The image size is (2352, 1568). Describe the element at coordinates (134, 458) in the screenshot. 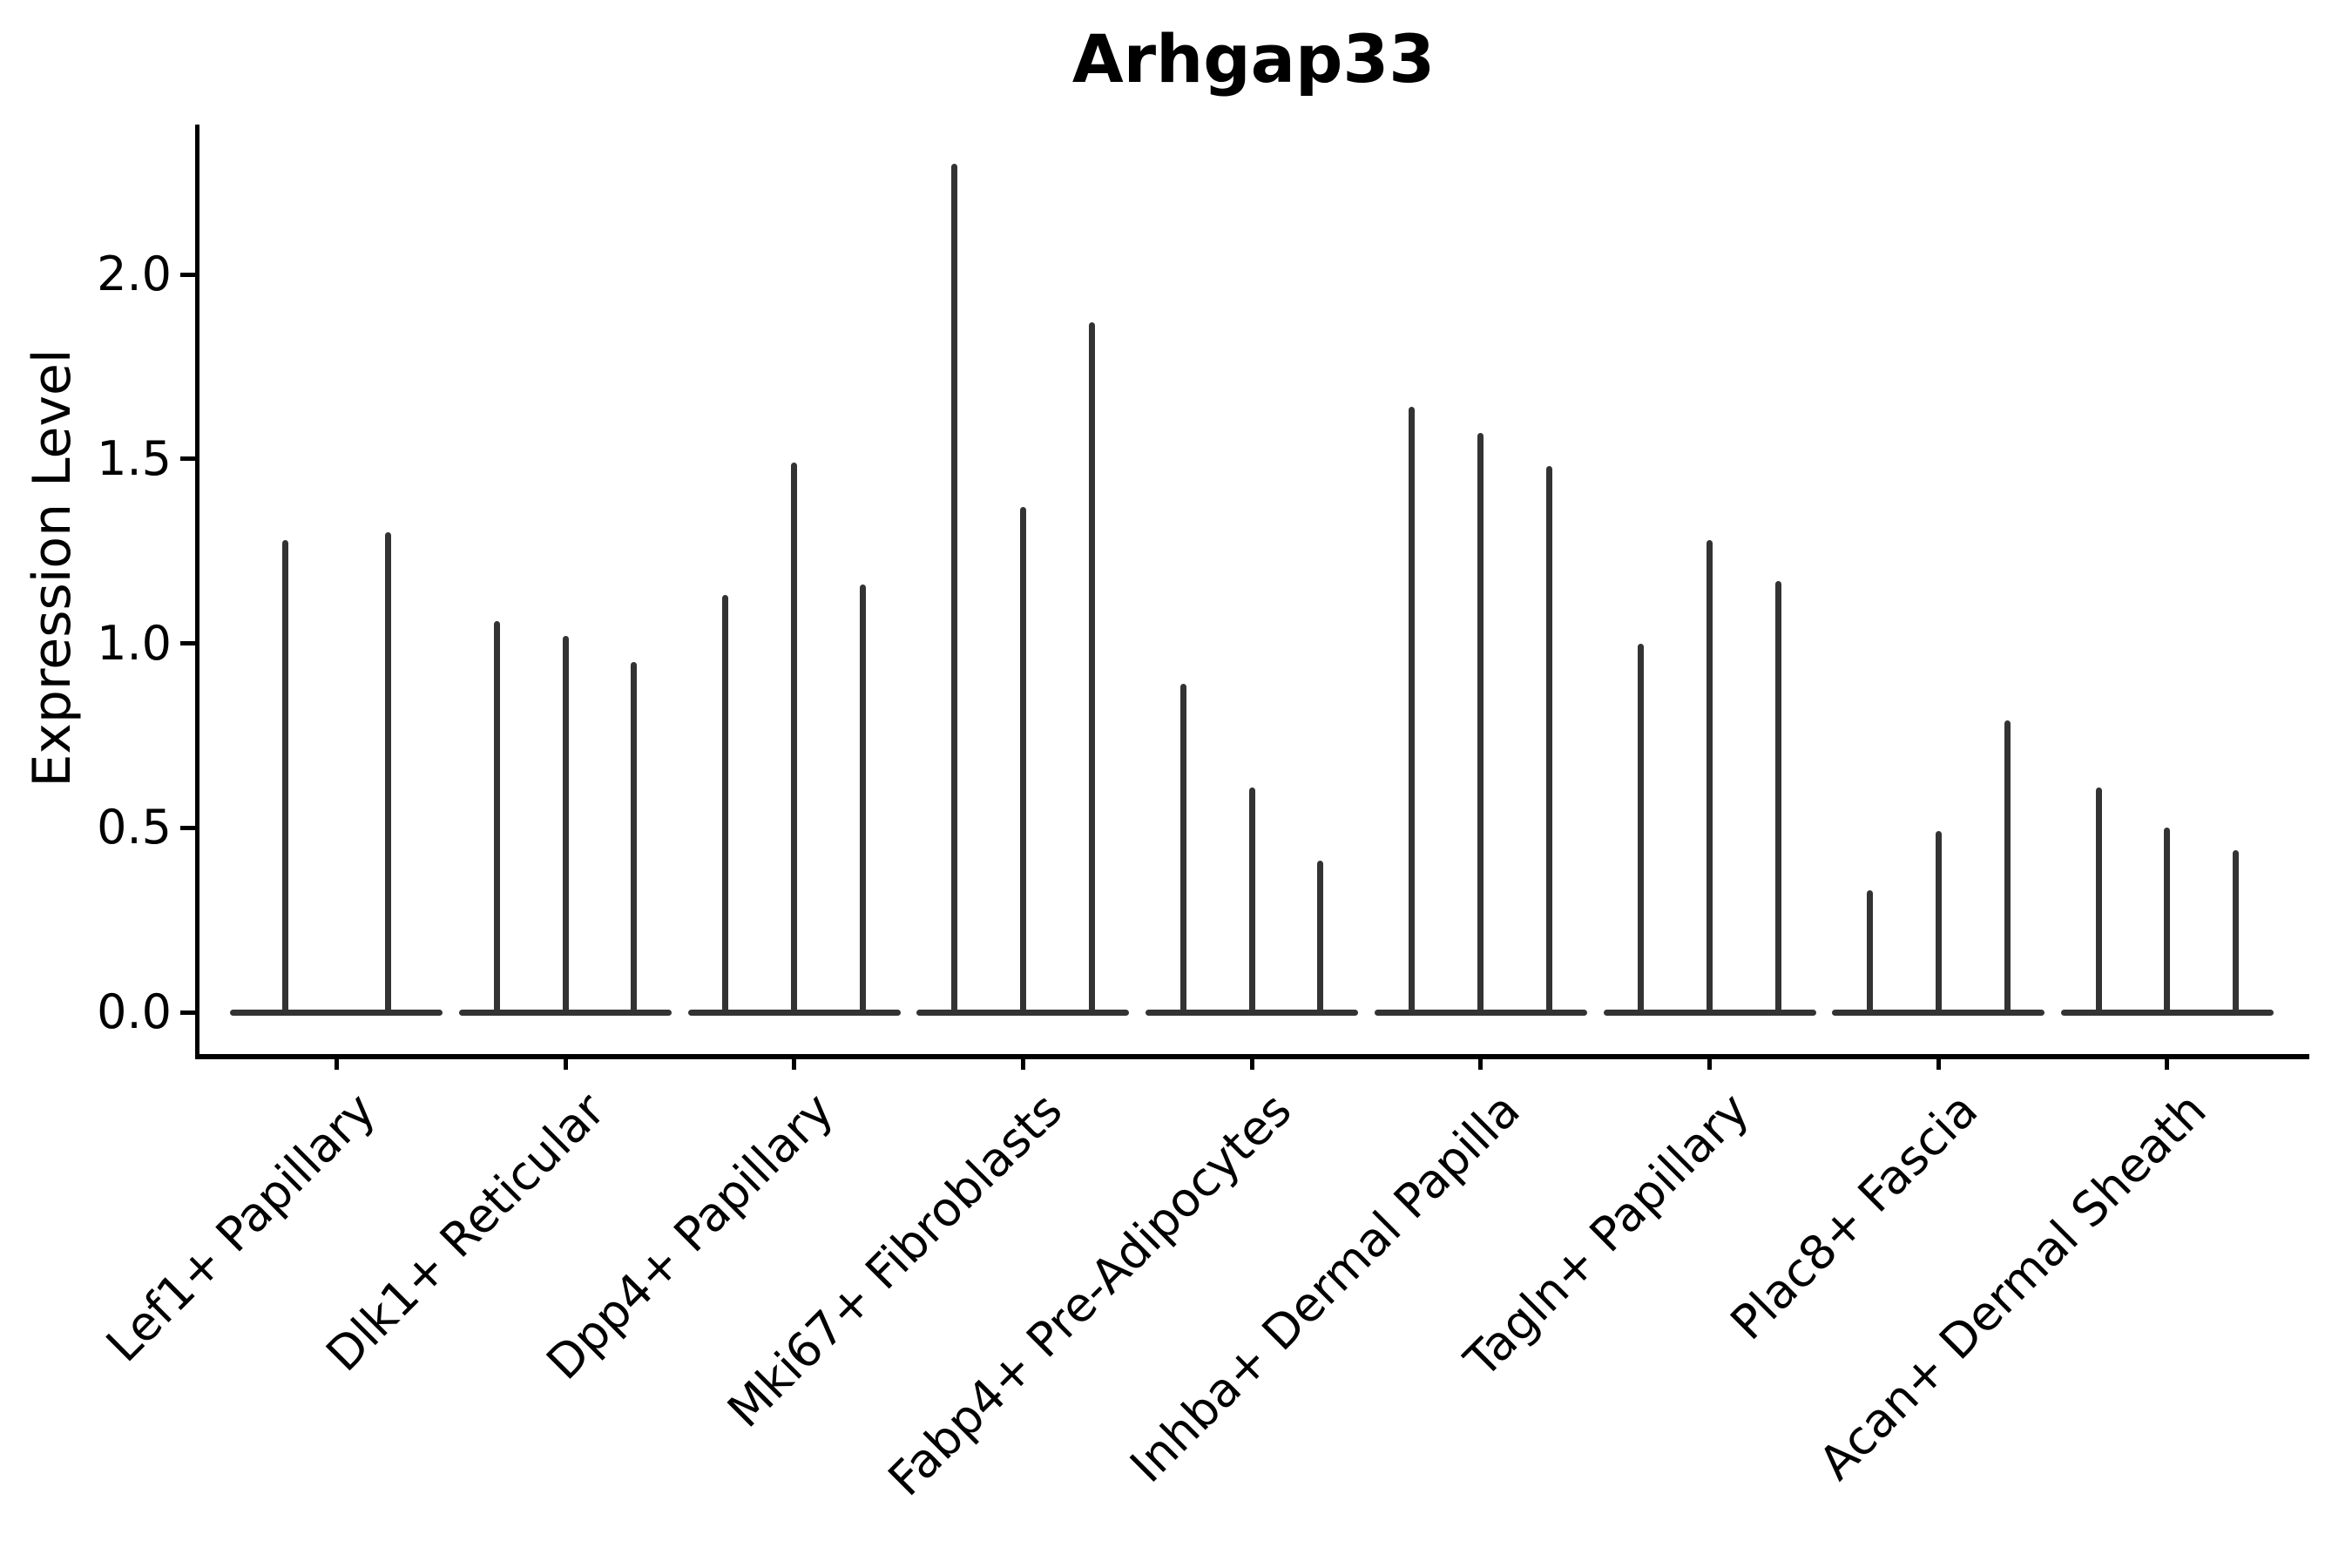

I see `y-tick-label: 1.5` at that location.